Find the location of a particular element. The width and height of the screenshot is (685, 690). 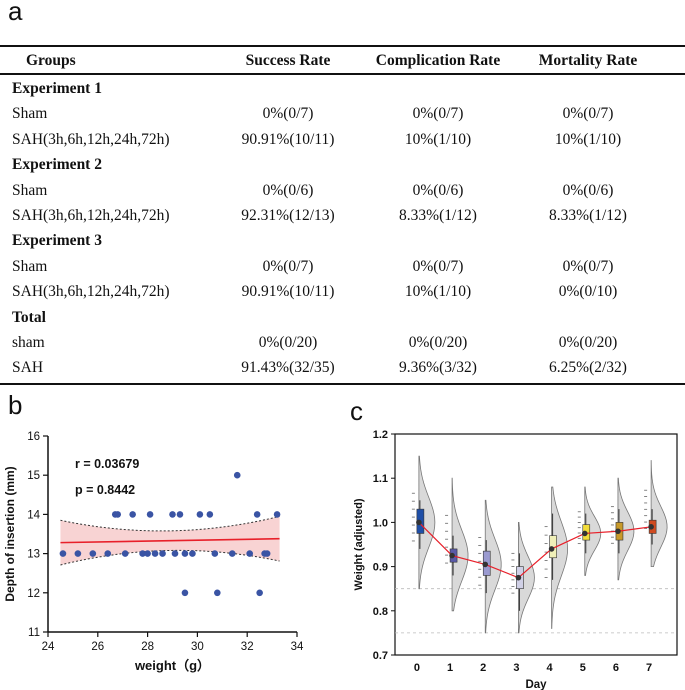

regression-line is located at coordinates (170, 540).